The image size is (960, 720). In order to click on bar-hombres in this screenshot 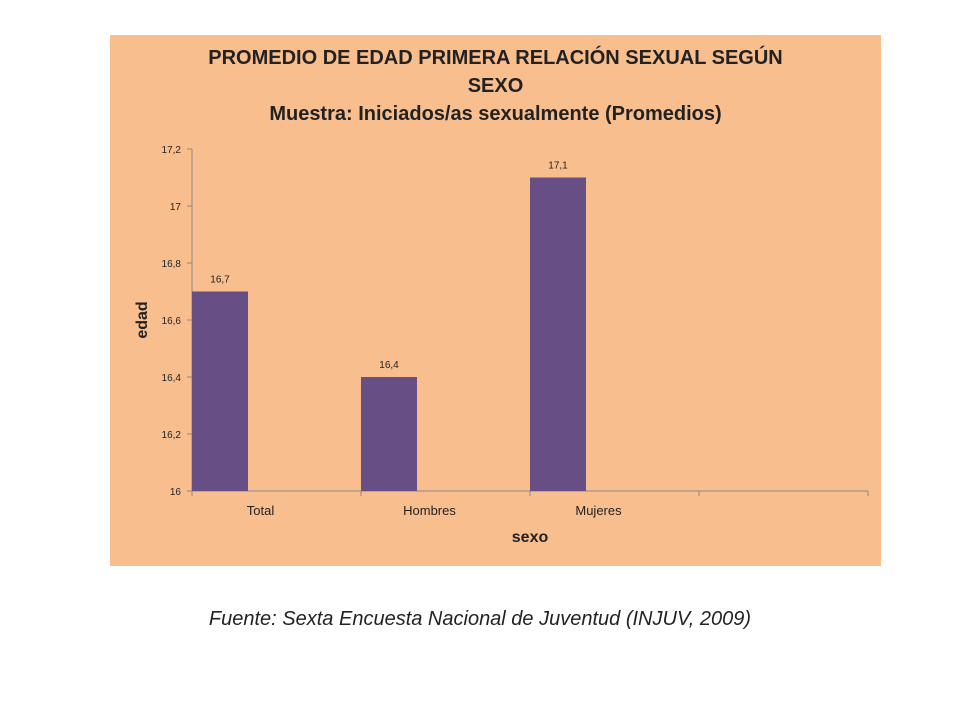, I will do `click(389, 434)`.